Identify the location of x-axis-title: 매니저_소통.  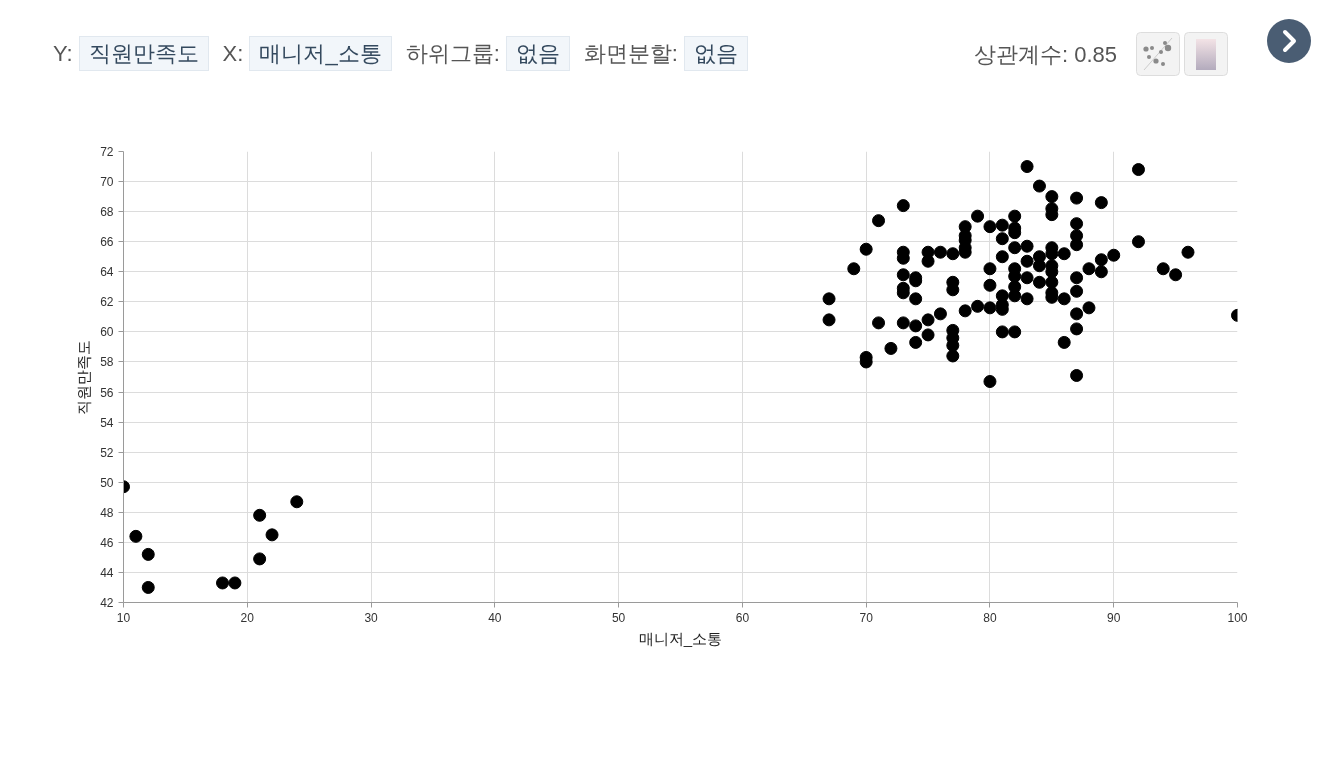
(680, 638).